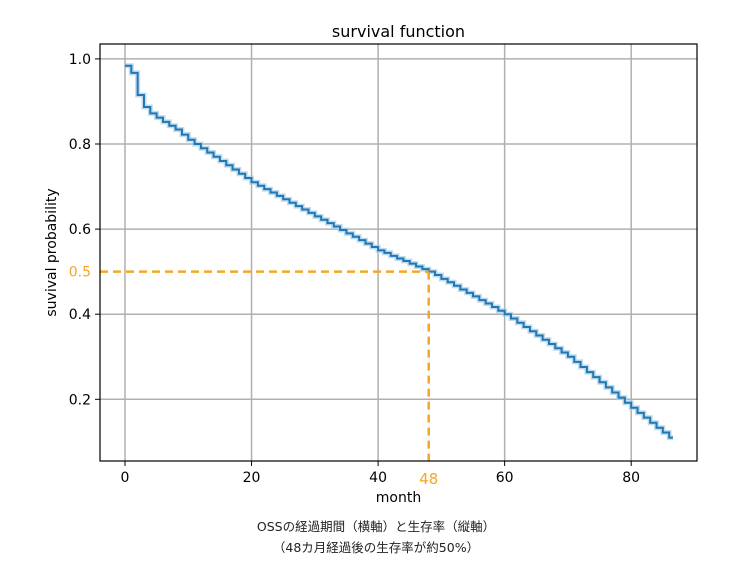  I want to click on x-tick-label: 60, so click(505, 478).